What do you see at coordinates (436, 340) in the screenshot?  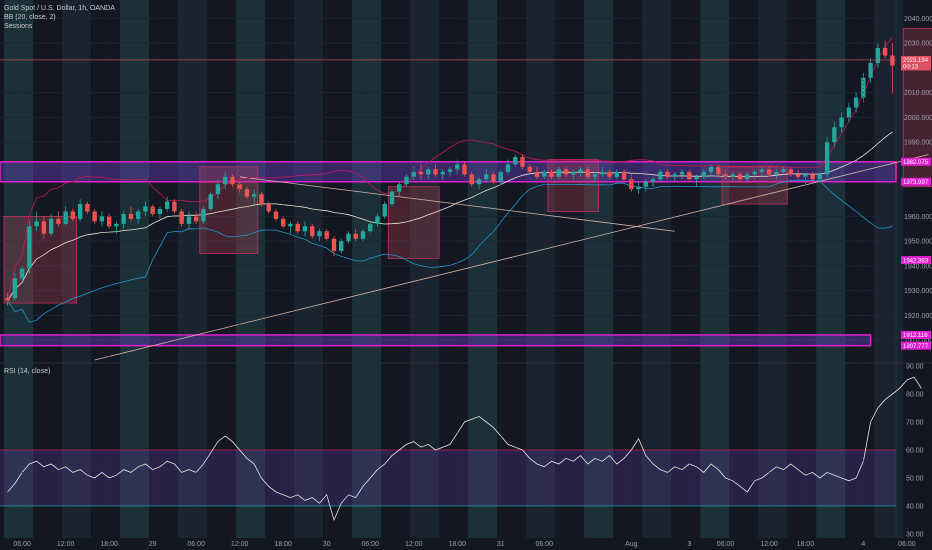 I see `support-zone` at bounding box center [436, 340].